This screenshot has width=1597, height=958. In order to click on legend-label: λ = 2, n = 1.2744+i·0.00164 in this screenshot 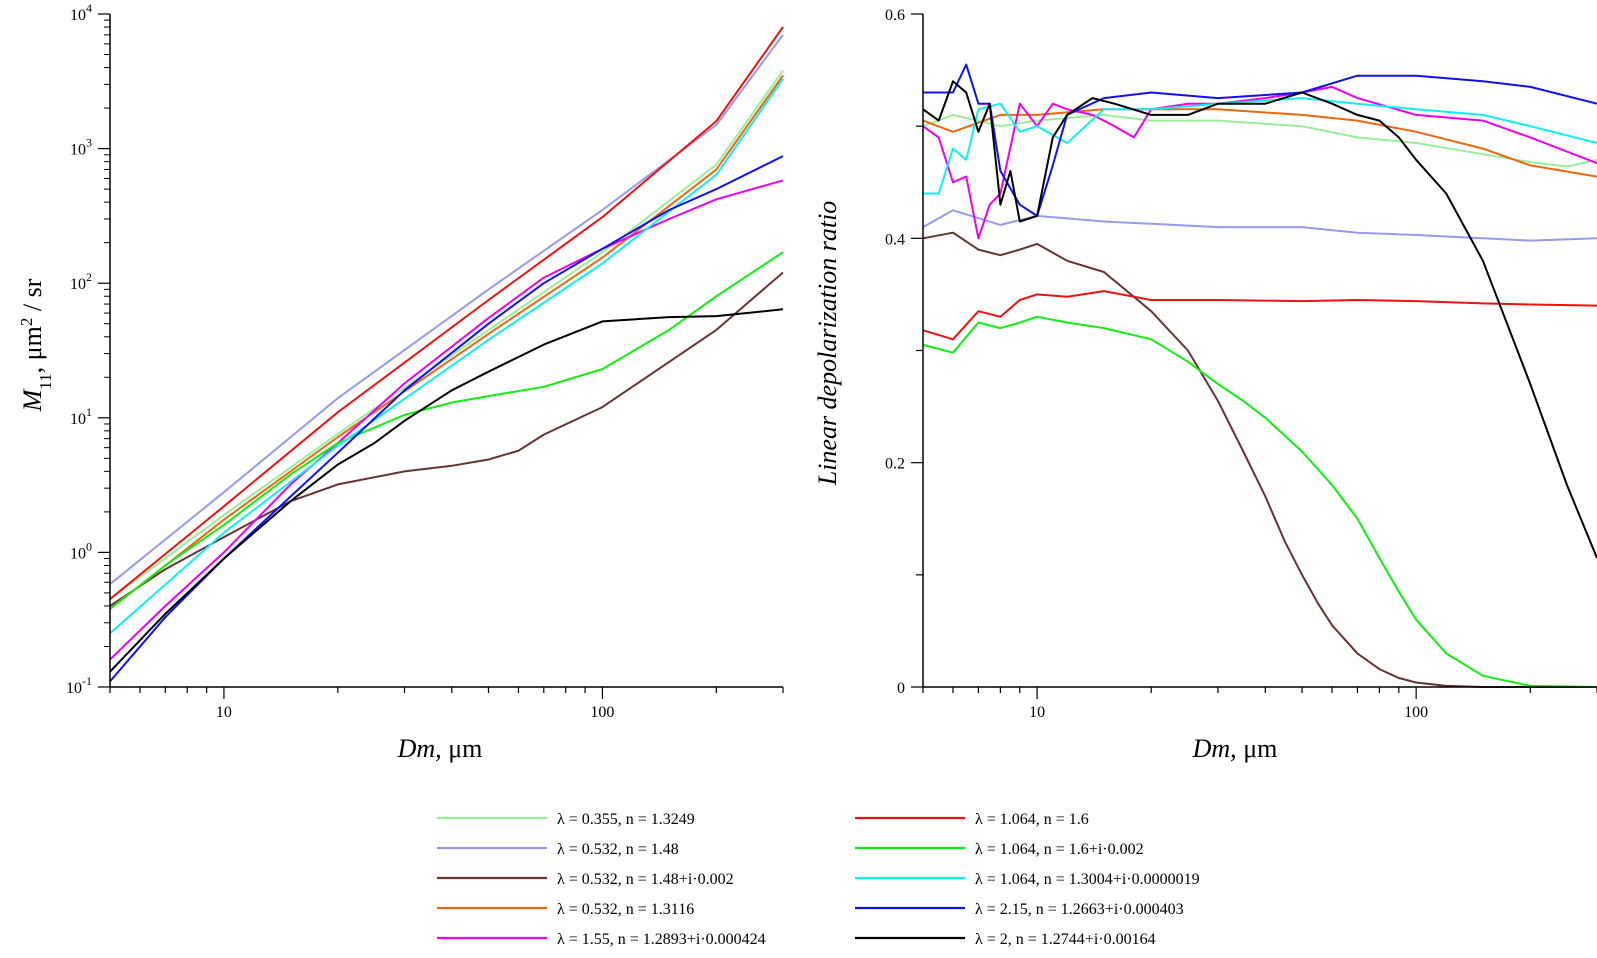, I will do `click(1065, 939)`.